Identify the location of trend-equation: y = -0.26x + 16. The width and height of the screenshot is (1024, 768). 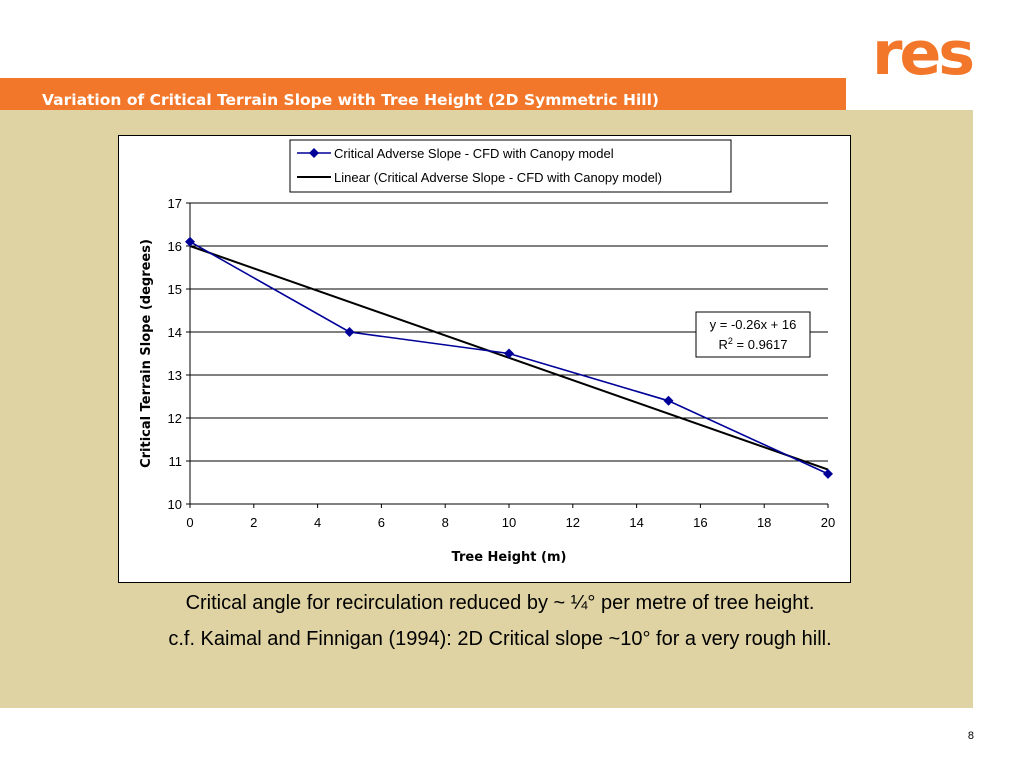
(753, 324).